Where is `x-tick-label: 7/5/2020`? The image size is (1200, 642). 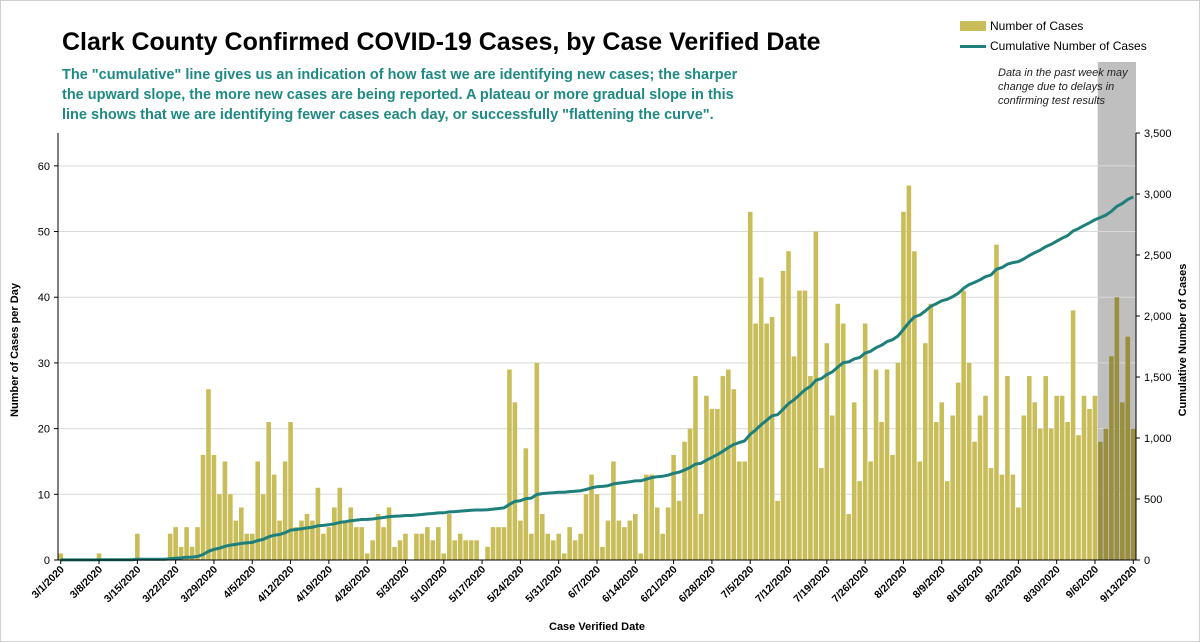 x-tick-label: 7/5/2020 is located at coordinates (737, 582).